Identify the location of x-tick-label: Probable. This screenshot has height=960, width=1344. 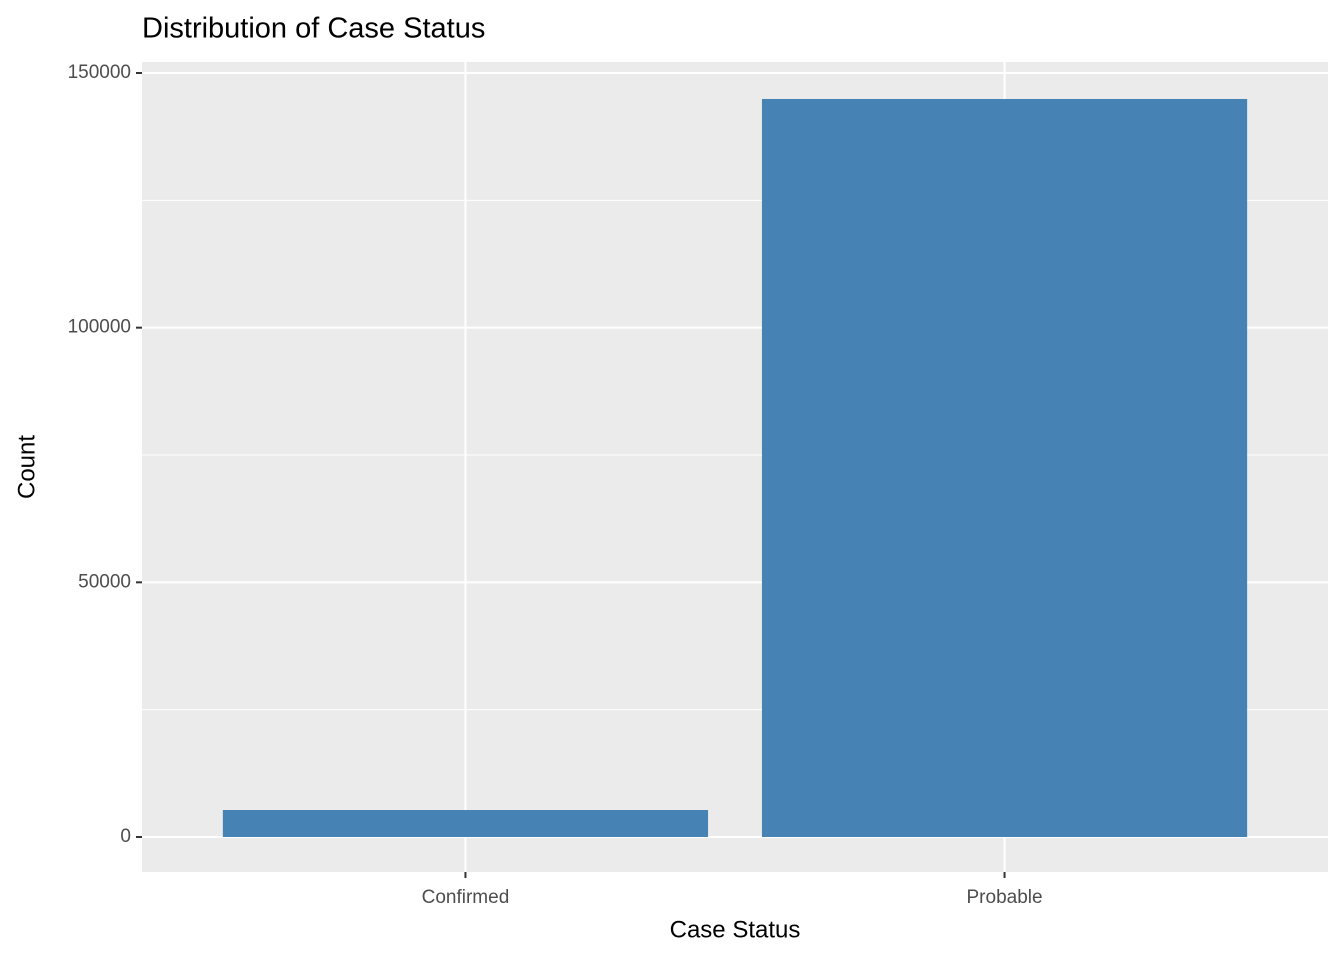
(1005, 897).